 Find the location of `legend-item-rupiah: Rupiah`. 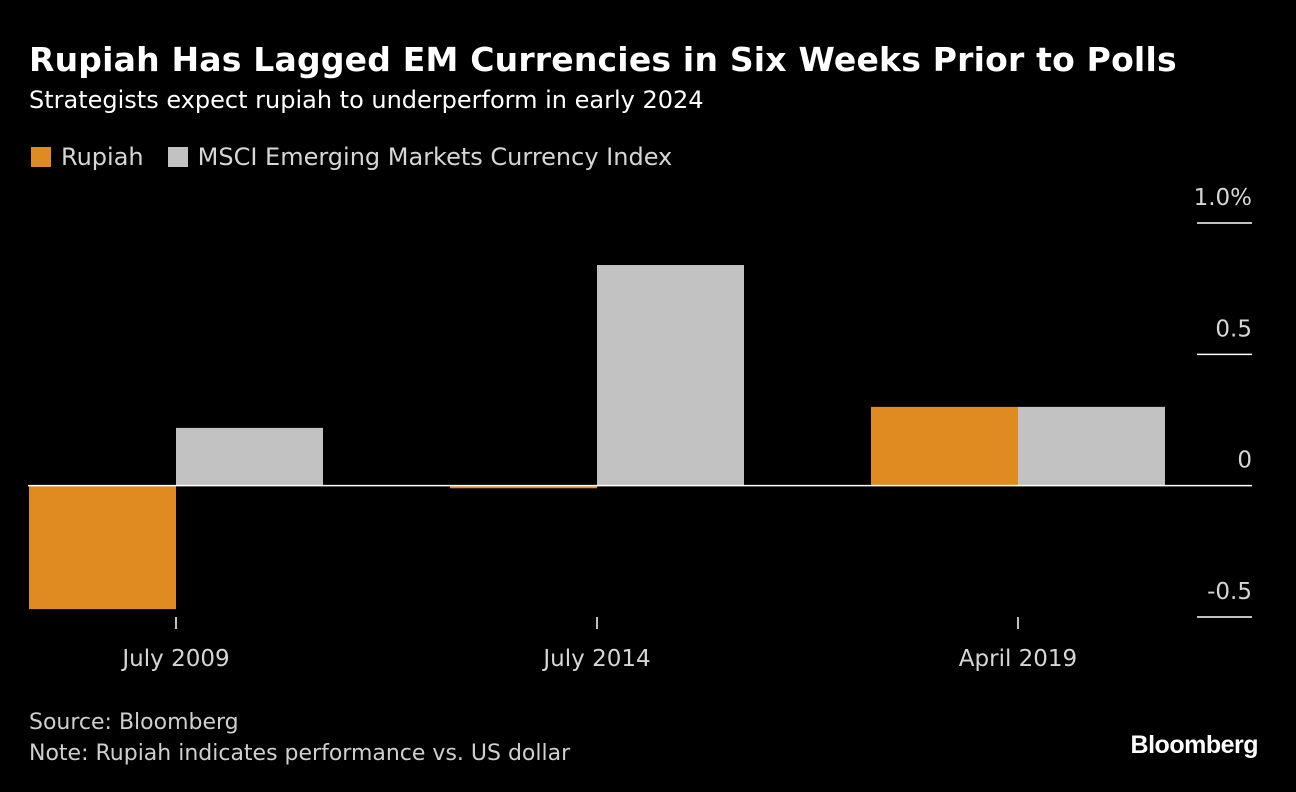

legend-item-rupiah: Rupiah is located at coordinates (87, 157).